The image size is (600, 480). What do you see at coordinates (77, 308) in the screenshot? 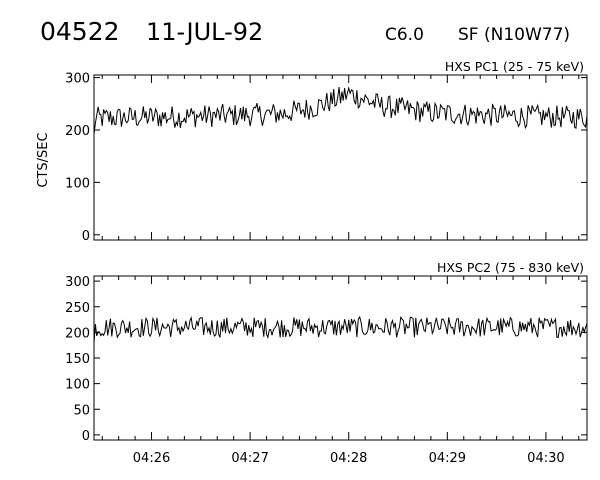
I see `y-tick-label: 250` at bounding box center [77, 308].